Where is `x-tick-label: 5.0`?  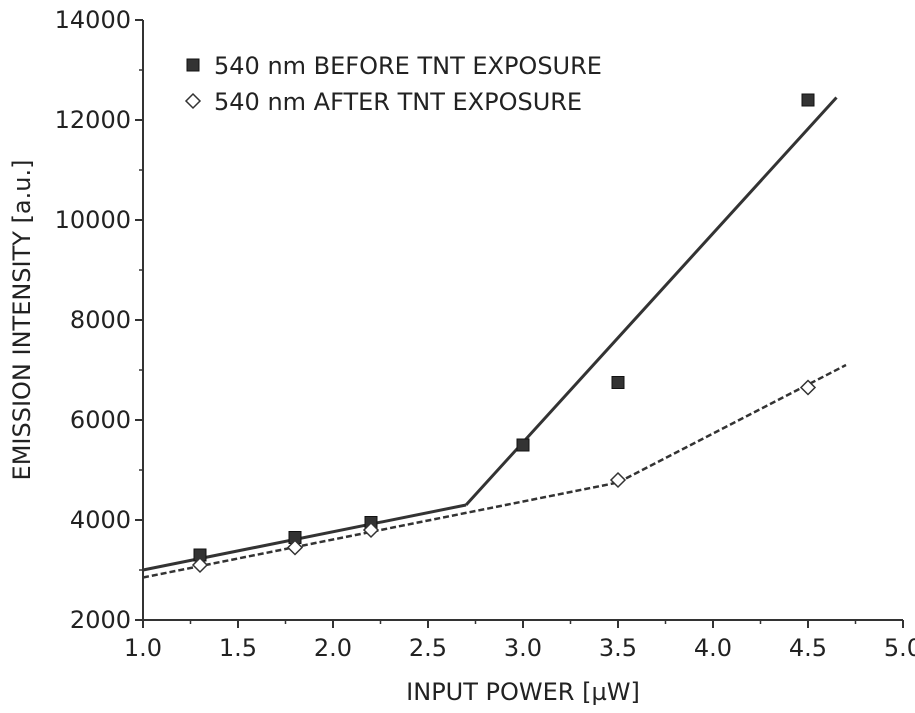 x-tick-label: 5.0 is located at coordinates (899, 648).